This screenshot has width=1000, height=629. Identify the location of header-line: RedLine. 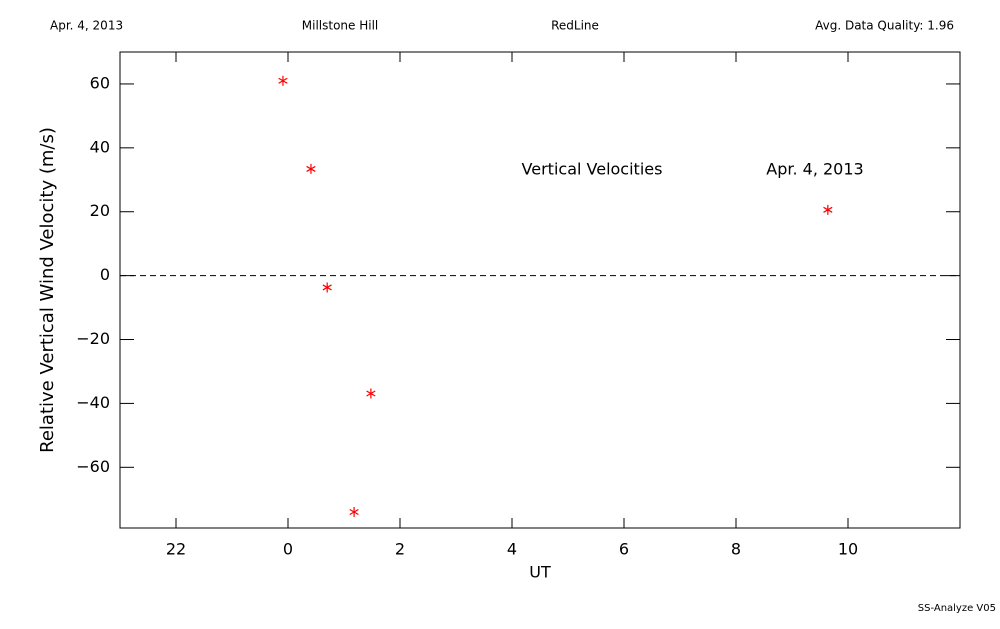
(575, 26).